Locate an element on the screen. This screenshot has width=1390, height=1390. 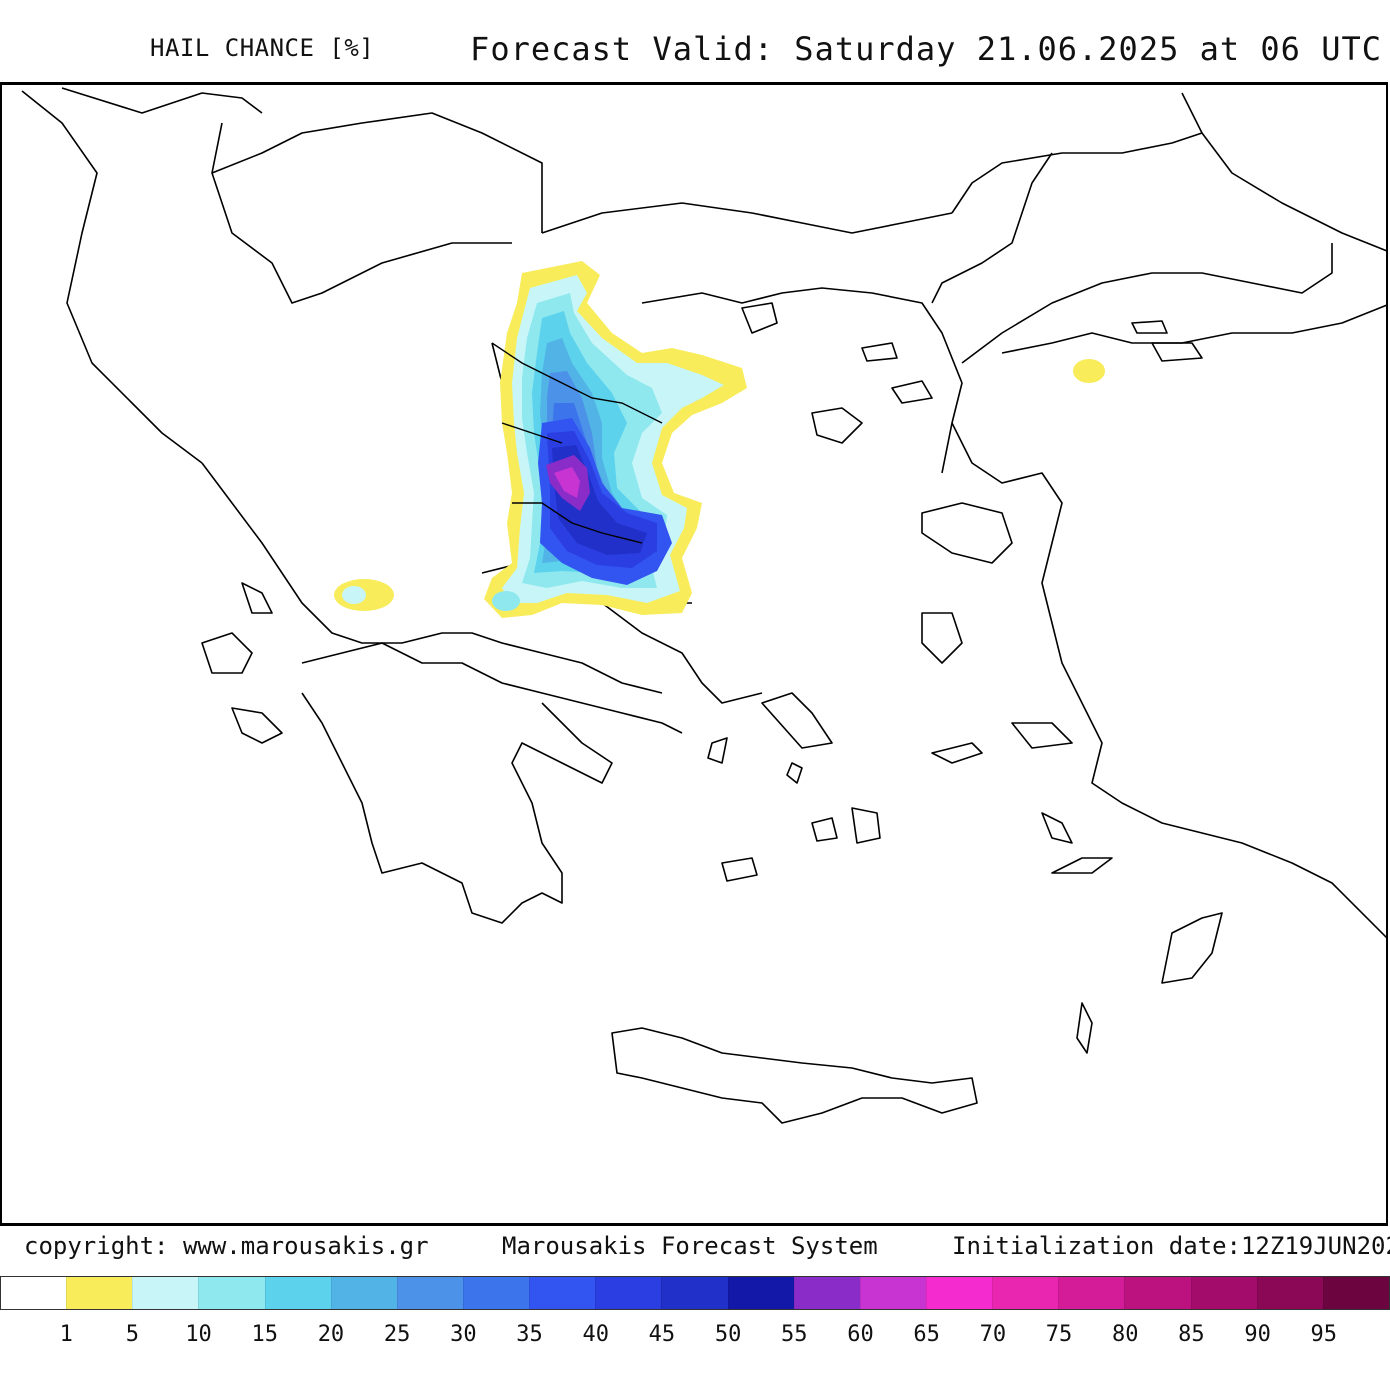
color-scale-tick-label: 10 is located at coordinates (198, 1334).